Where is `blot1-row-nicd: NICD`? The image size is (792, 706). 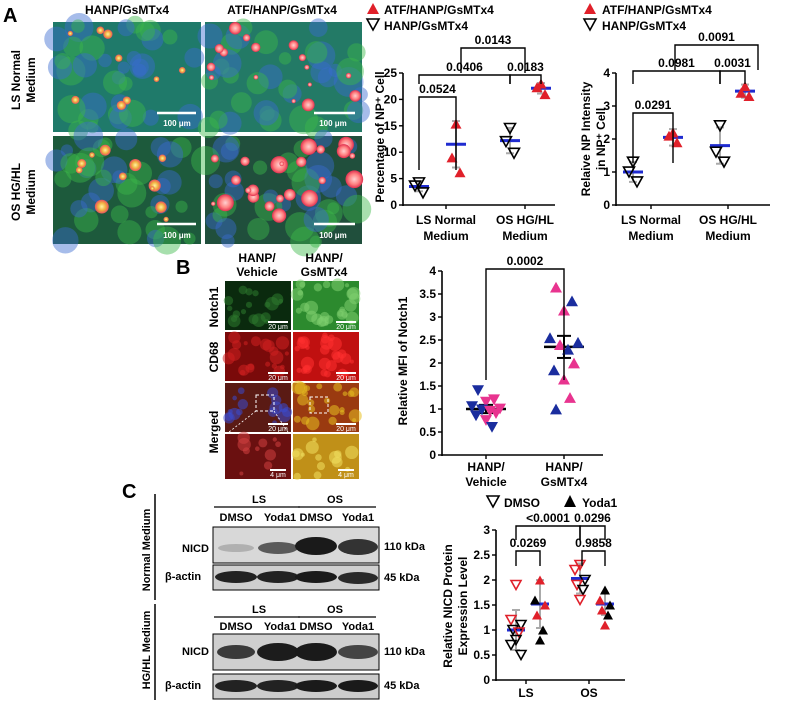 blot1-row-nicd: NICD is located at coordinates (195, 549).